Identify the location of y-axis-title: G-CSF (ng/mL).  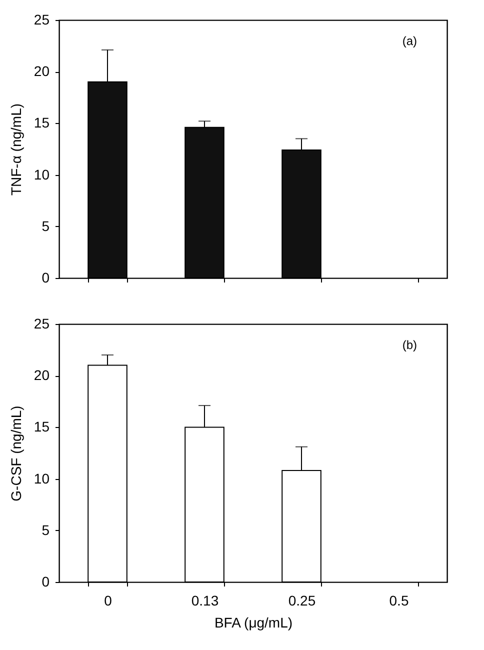
(16, 454).